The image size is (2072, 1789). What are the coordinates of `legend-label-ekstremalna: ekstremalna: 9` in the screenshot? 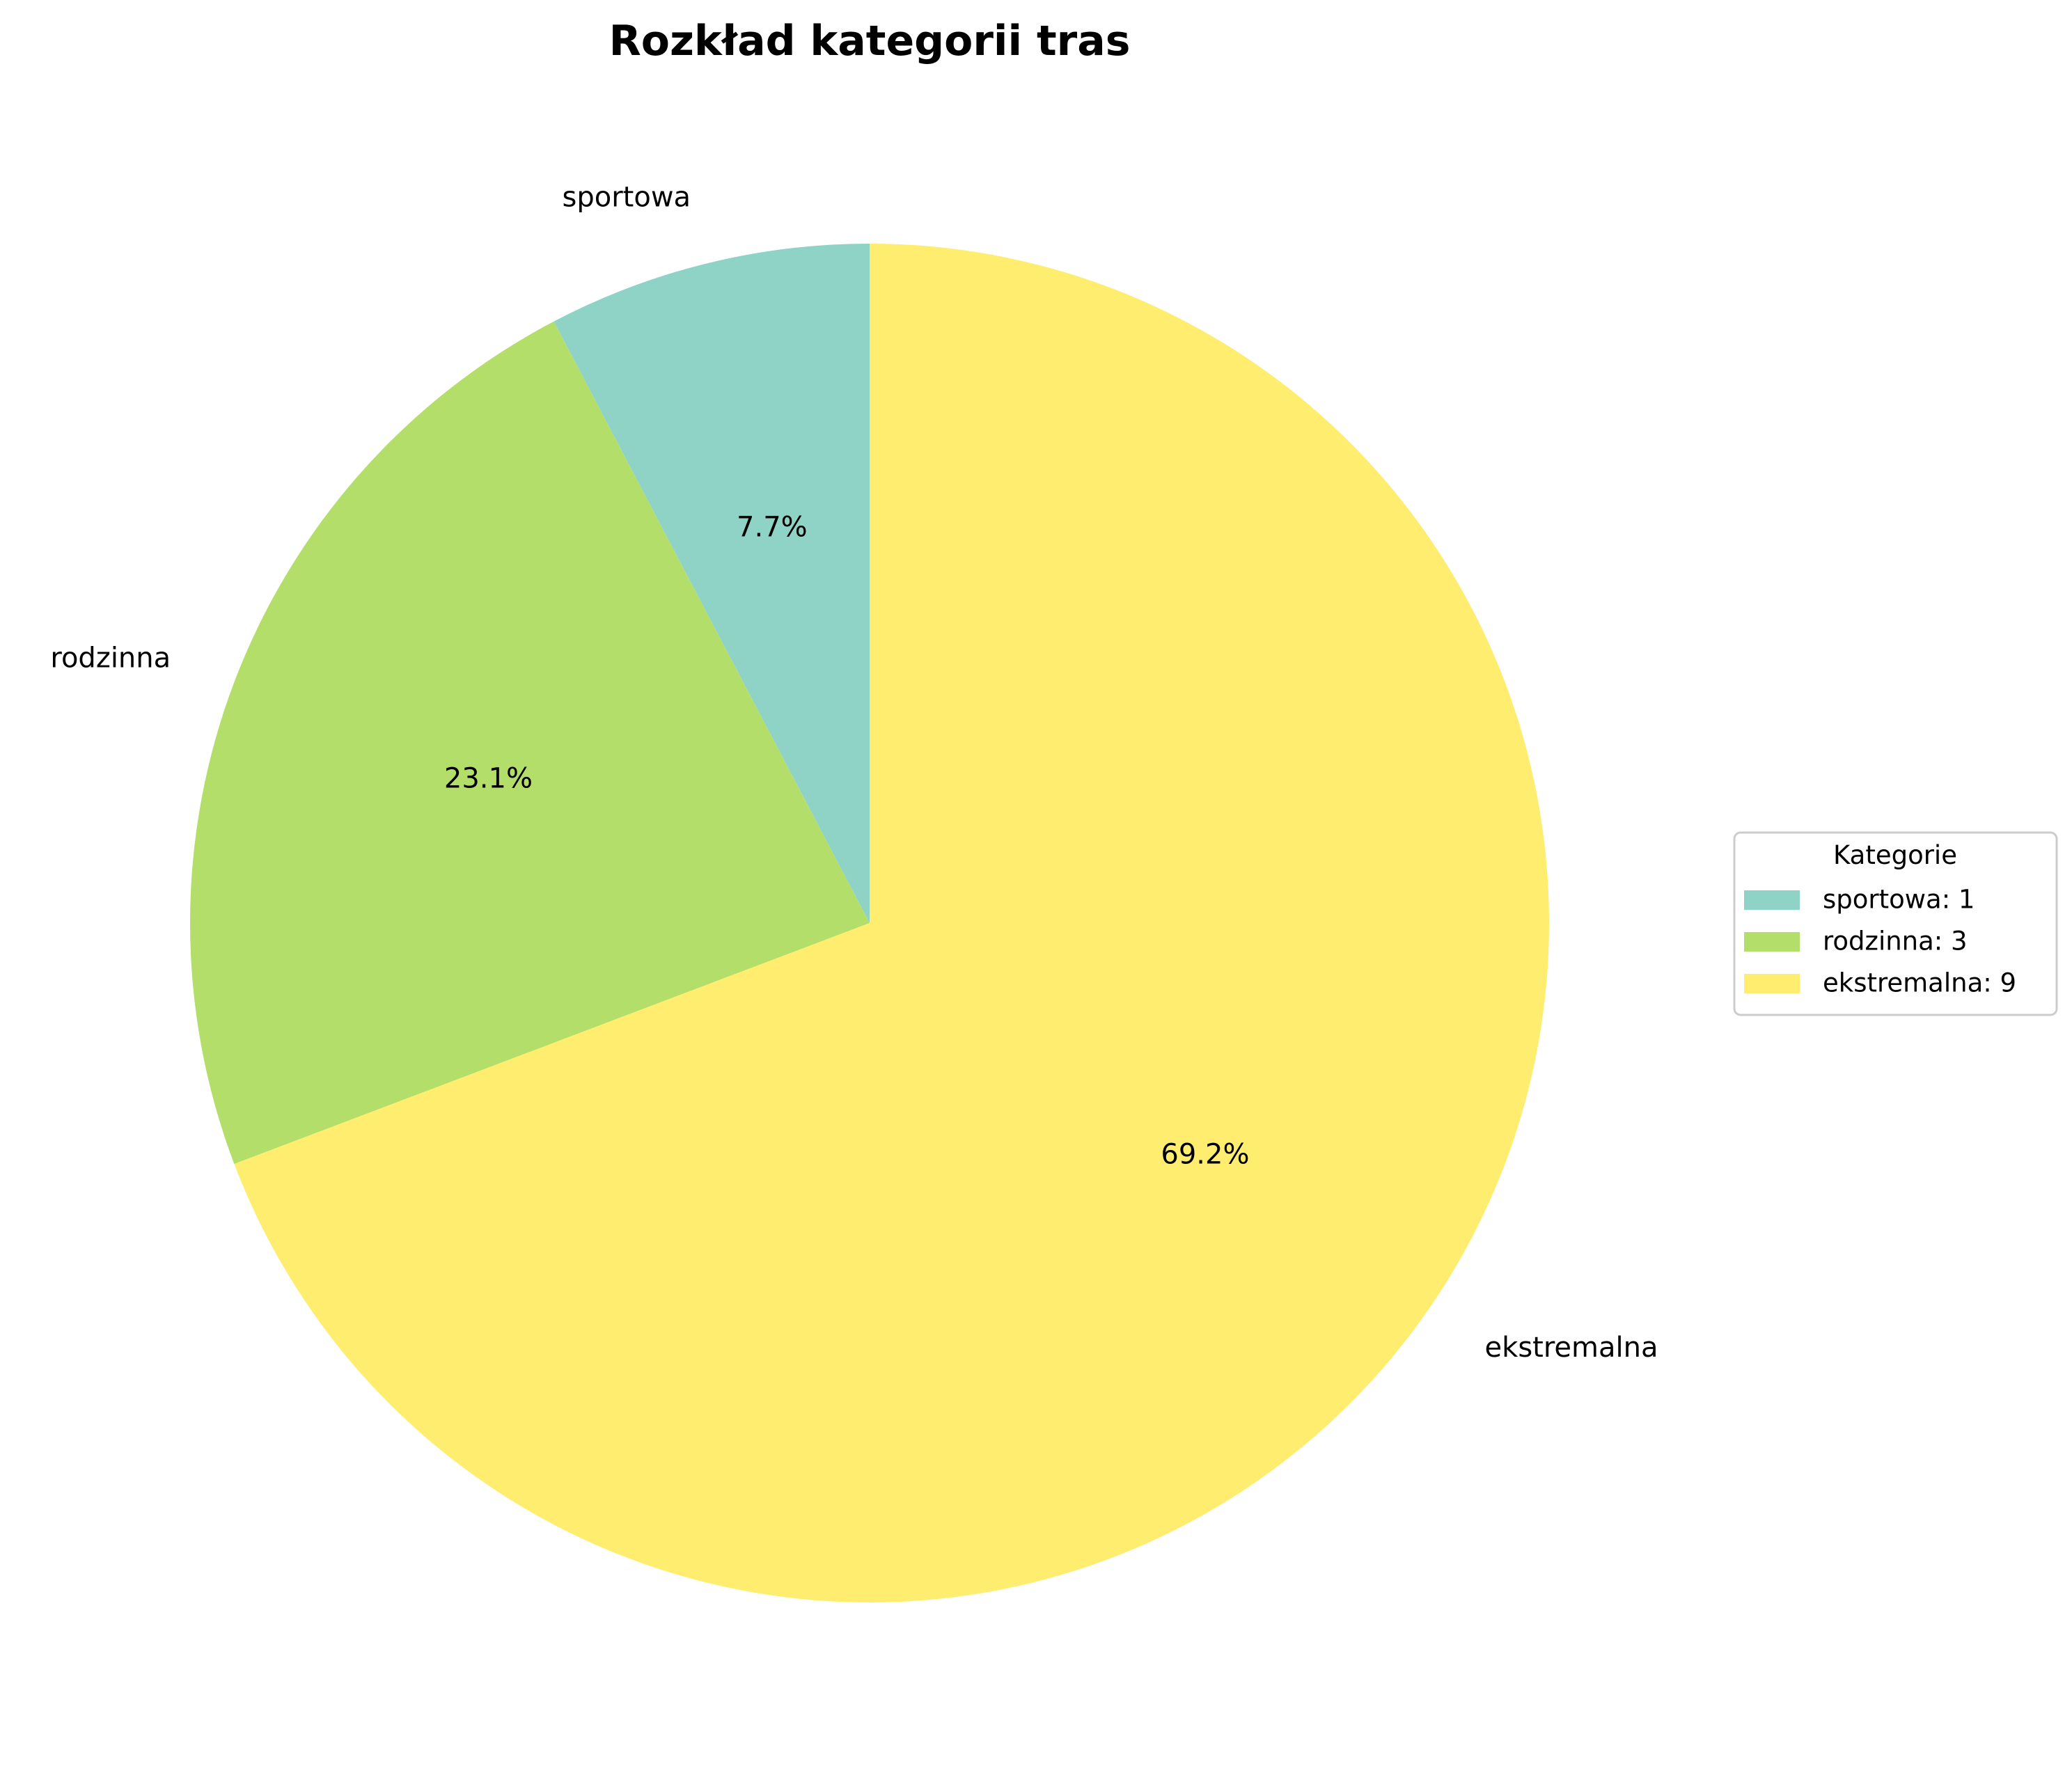 It's located at (1920, 983).